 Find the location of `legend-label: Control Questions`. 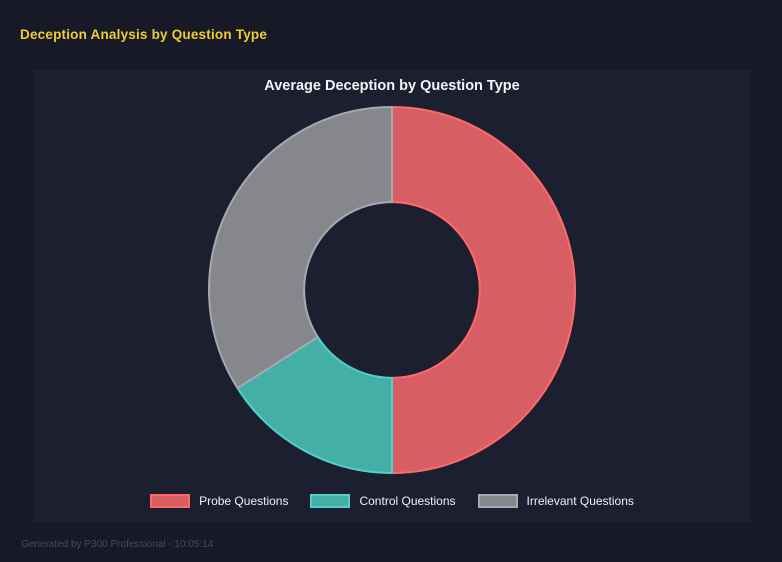

legend-label: Control Questions is located at coordinates (407, 501).